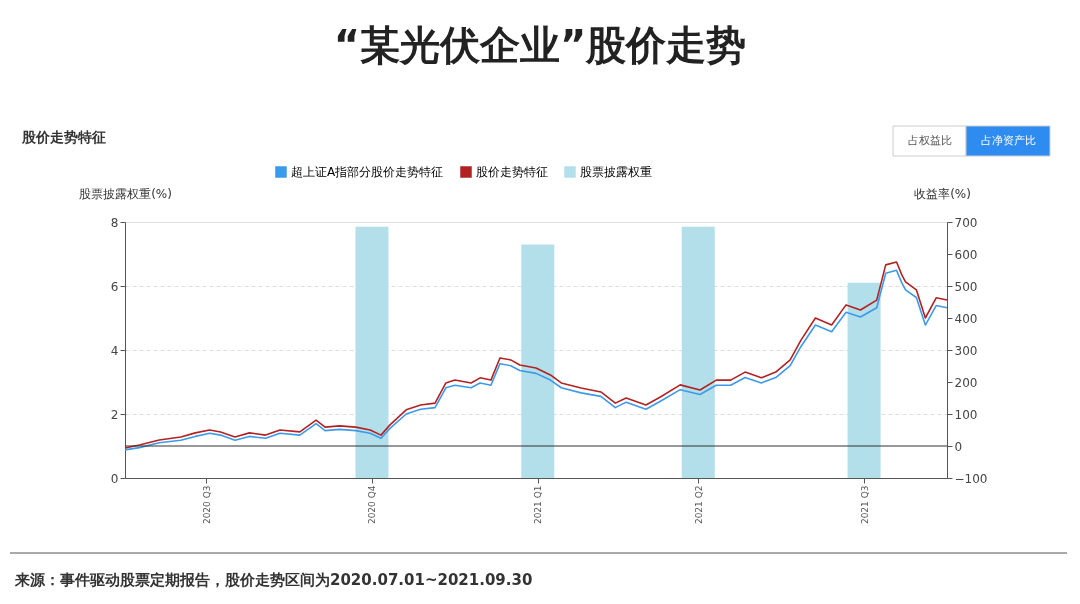  Describe the element at coordinates (538, 505) in the screenshot. I see `x-tick-label: 2021 Q1` at that location.